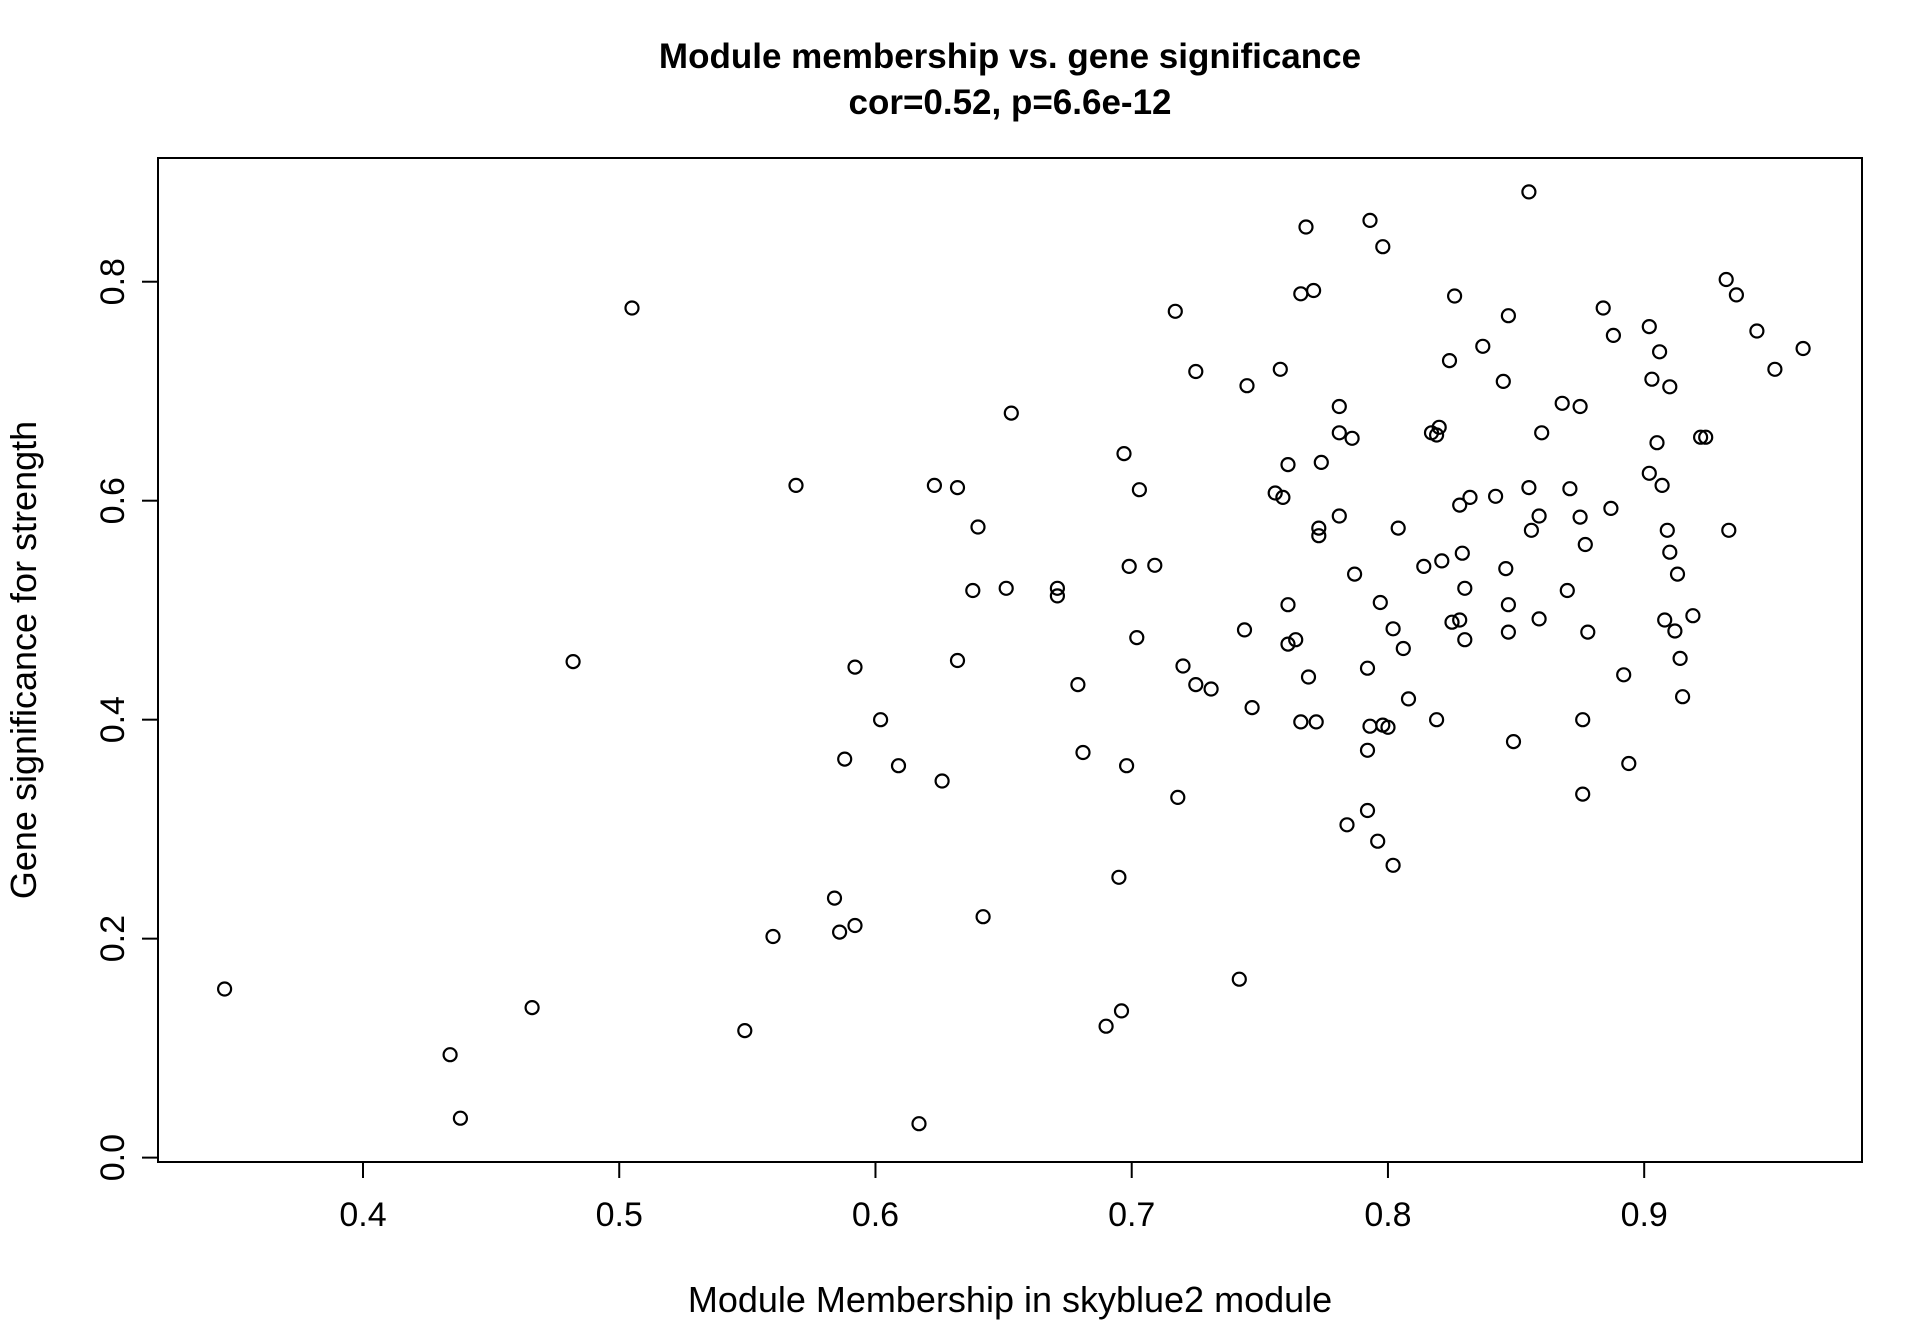 The width and height of the screenshot is (1920, 1344). What do you see at coordinates (362, 1215) in the screenshot?
I see `x-tick-label: 0.4` at bounding box center [362, 1215].